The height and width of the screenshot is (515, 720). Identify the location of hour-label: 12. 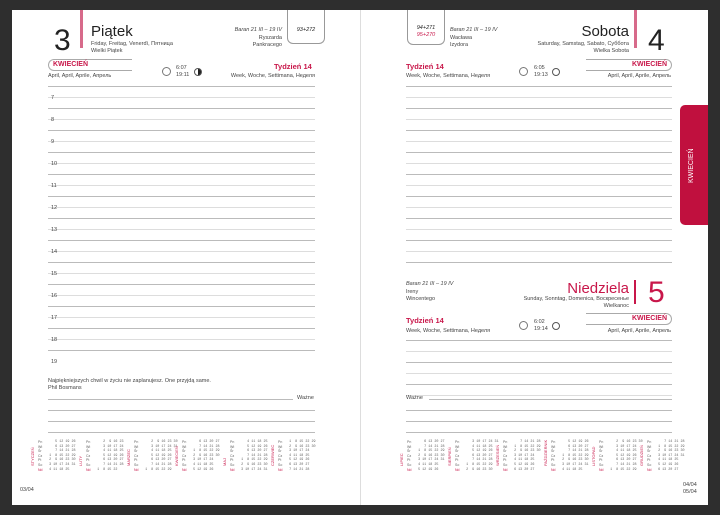
(54, 208).